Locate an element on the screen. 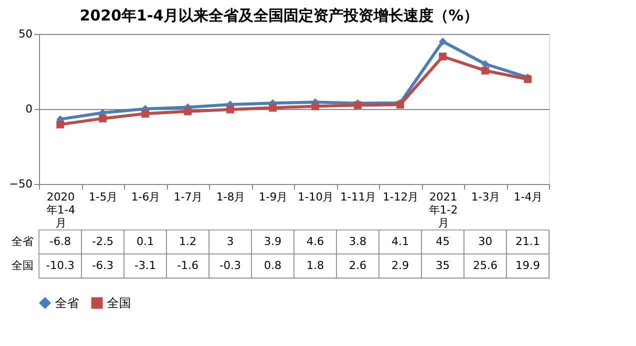 This screenshot has width=636, height=346. text: 全国 is located at coordinates (23, 265).